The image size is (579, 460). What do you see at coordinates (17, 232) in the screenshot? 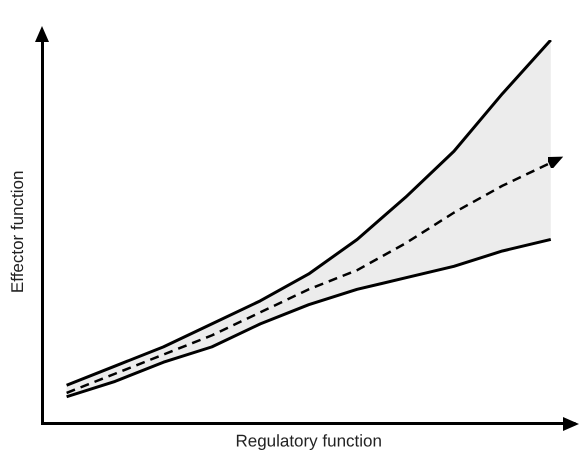
I see `y-axis-title: Effector function` at bounding box center [17, 232].